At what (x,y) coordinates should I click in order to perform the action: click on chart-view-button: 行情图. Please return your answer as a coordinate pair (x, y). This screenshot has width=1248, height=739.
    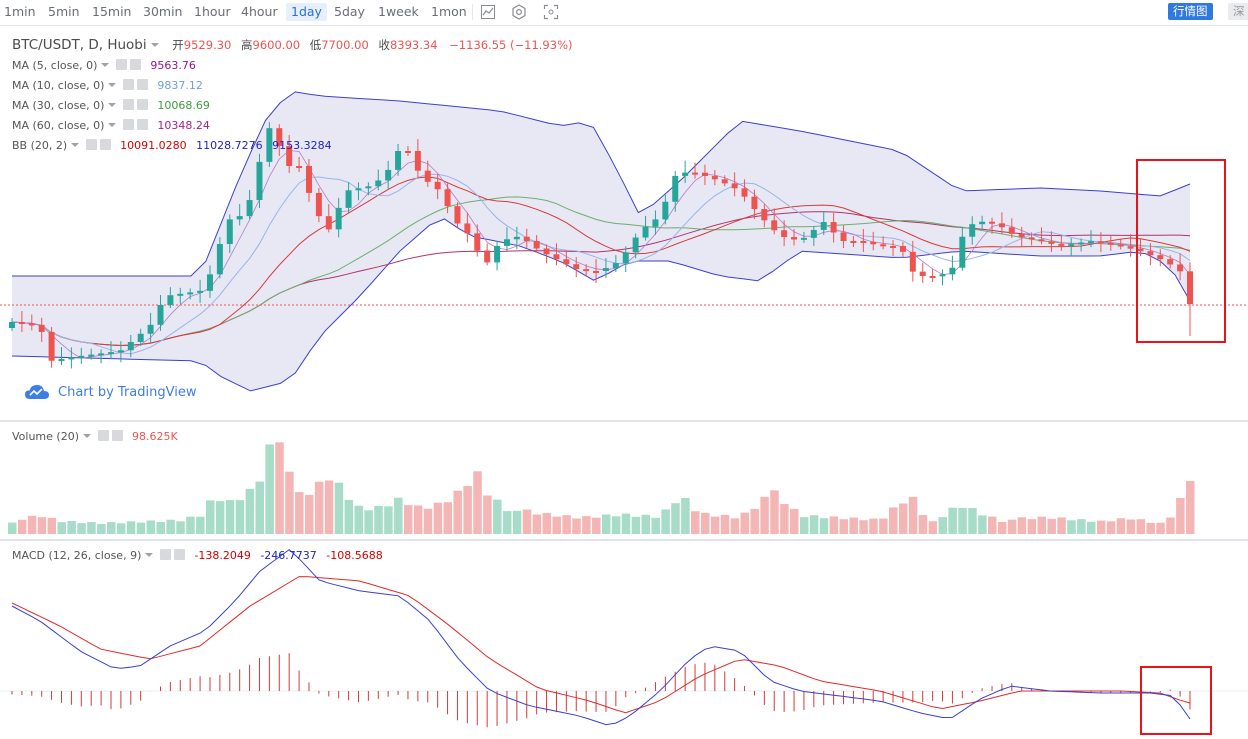
    Looking at the image, I should click on (1190, 11).